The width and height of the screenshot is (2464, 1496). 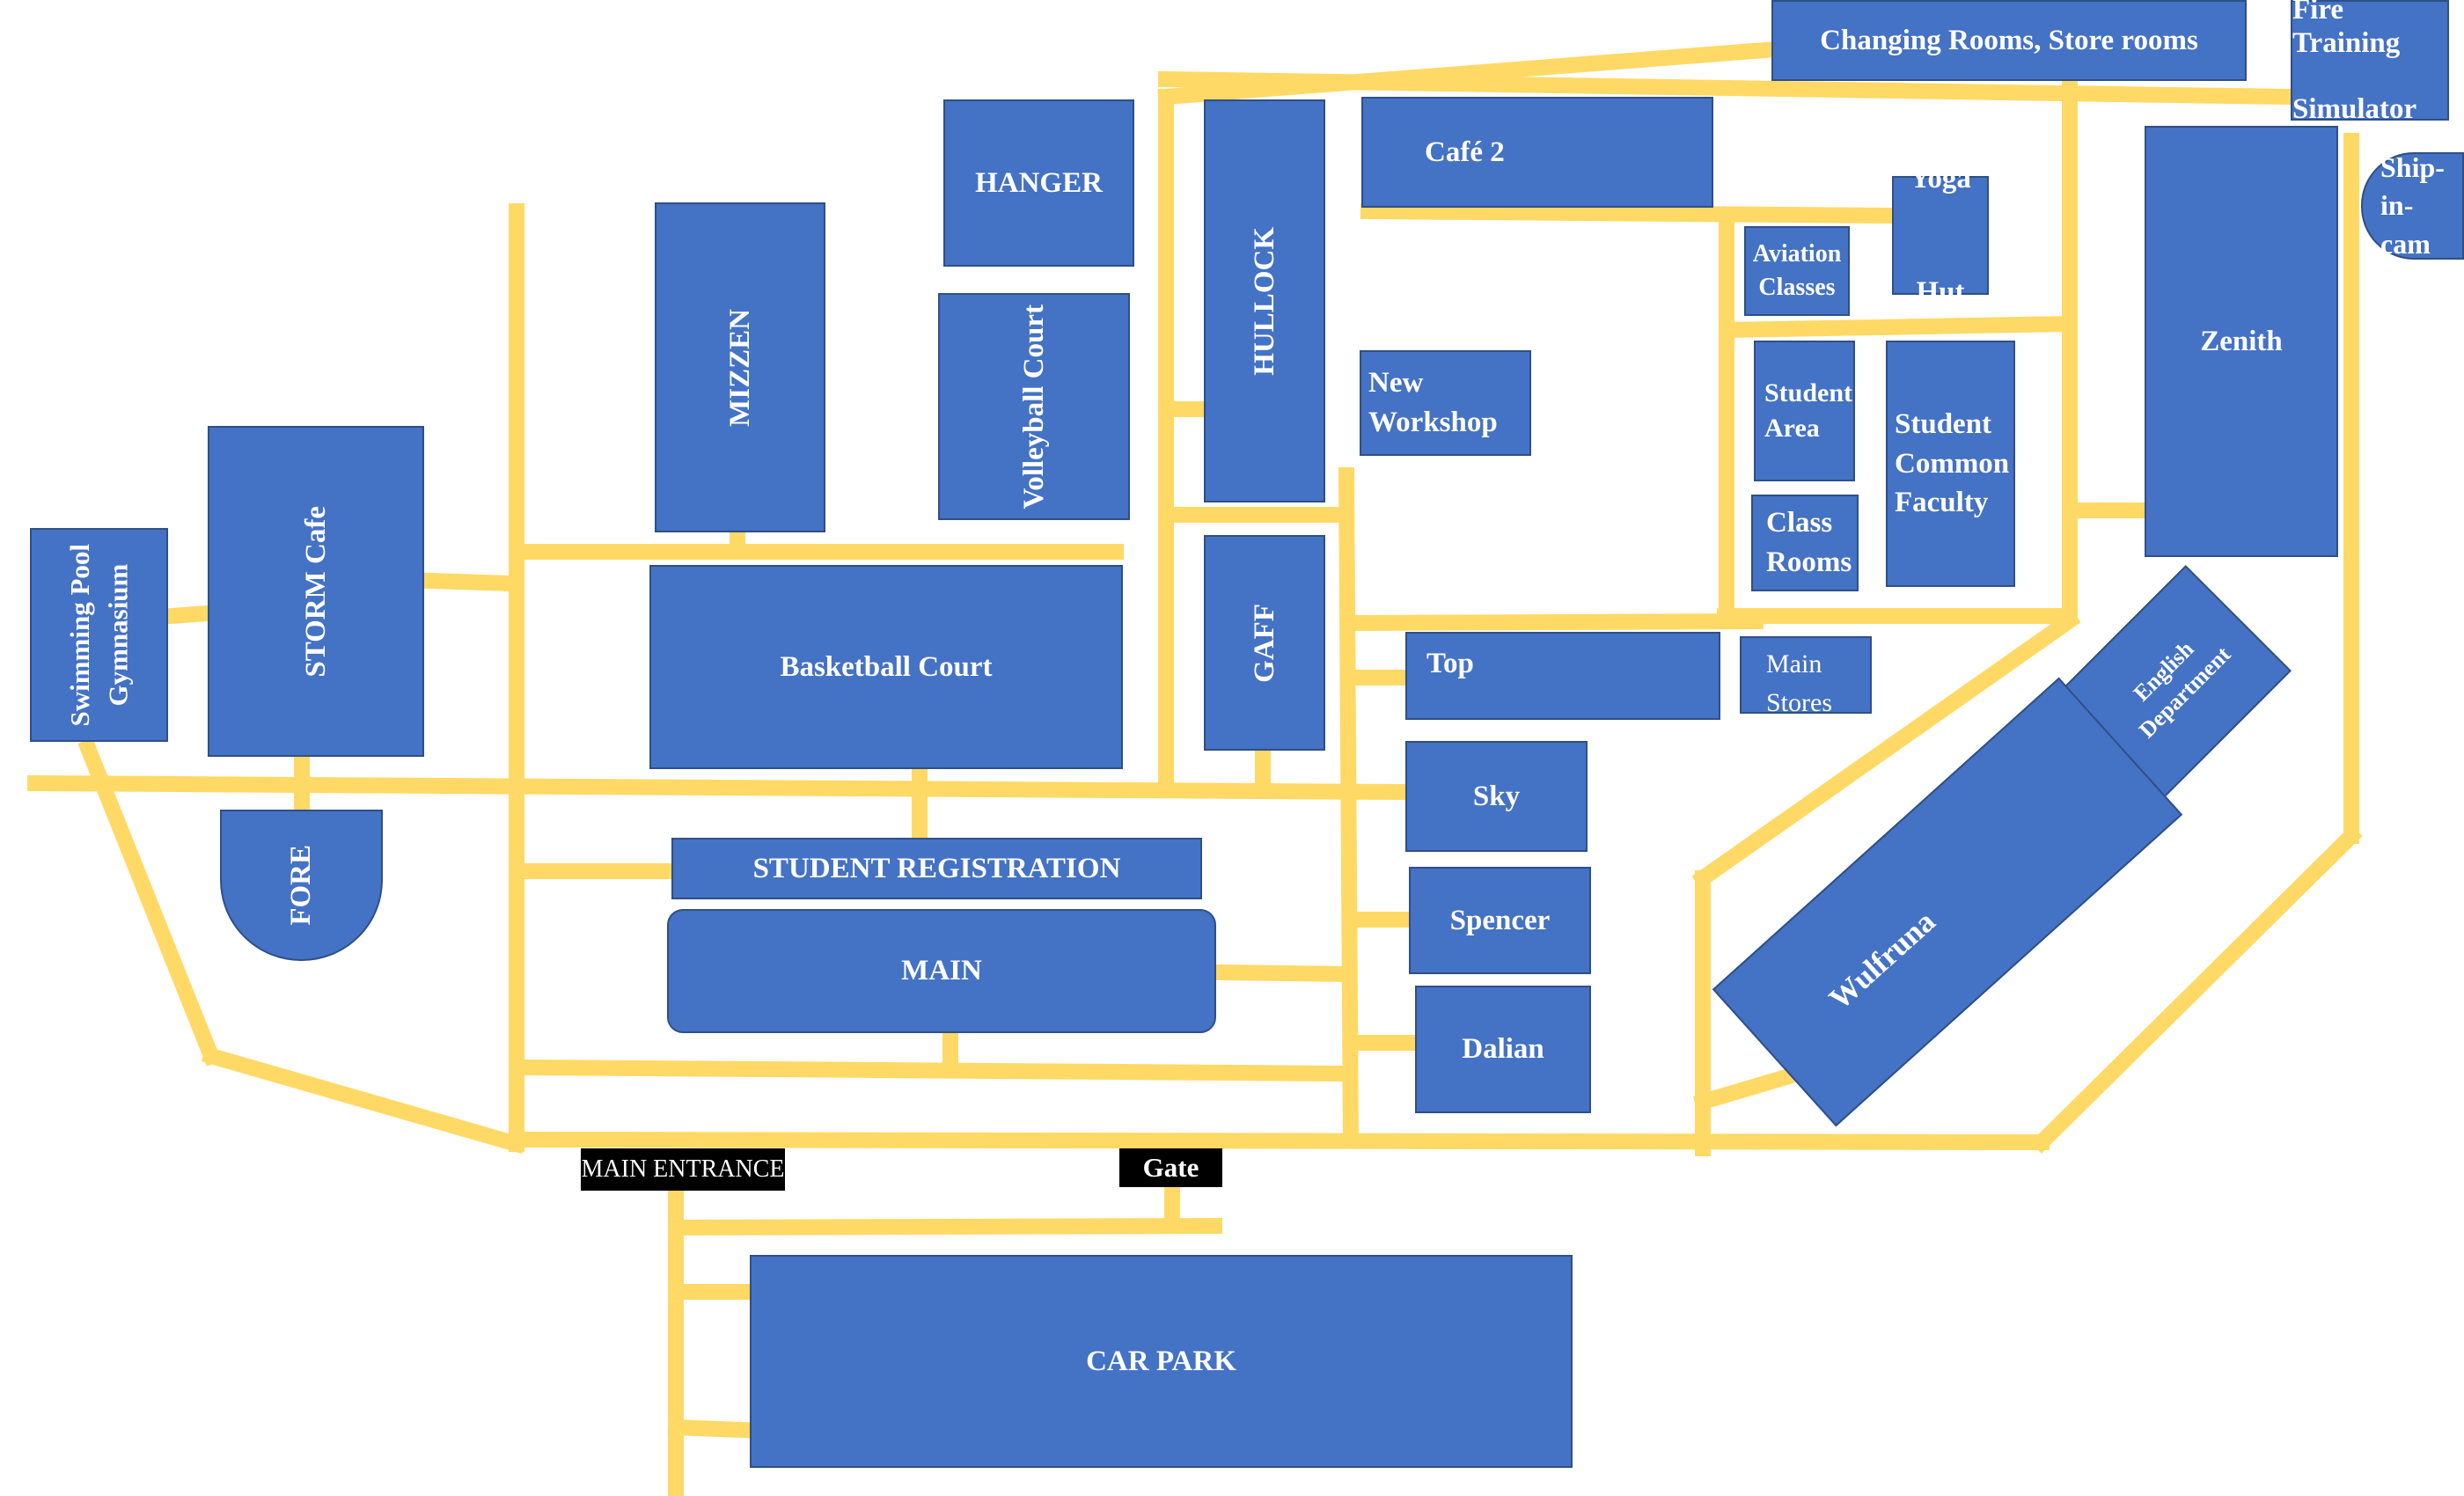 I want to click on hullock-building: HULLOCK, so click(x=1264, y=300).